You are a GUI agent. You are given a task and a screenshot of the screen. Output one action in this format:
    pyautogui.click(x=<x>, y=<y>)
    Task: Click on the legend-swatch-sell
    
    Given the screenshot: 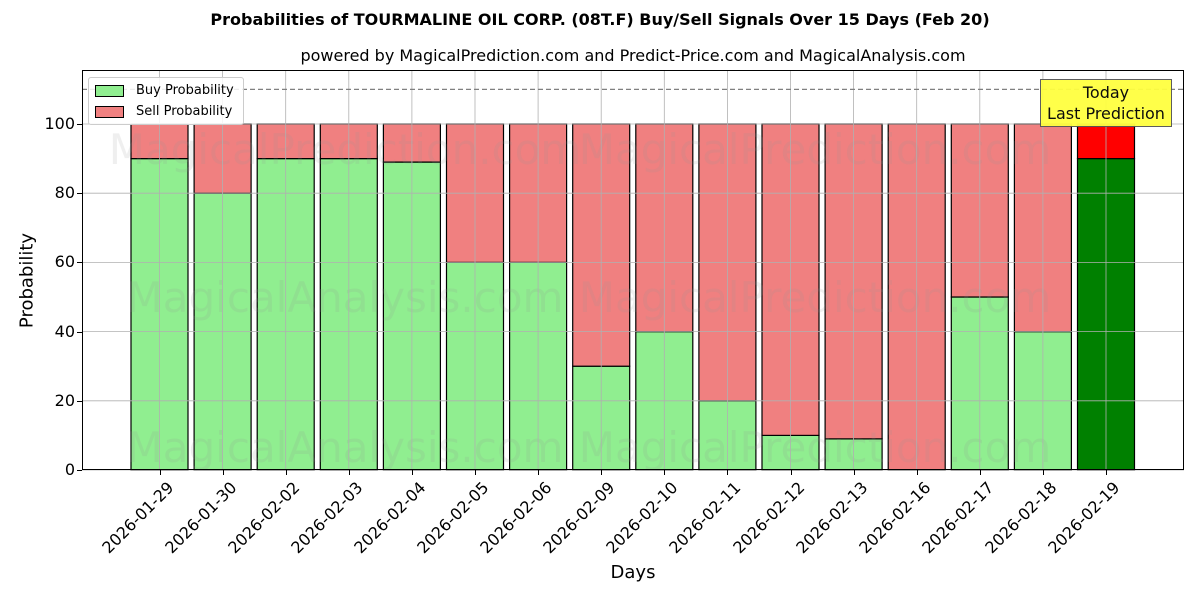 What is the action you would take?
    pyautogui.click(x=109, y=111)
    